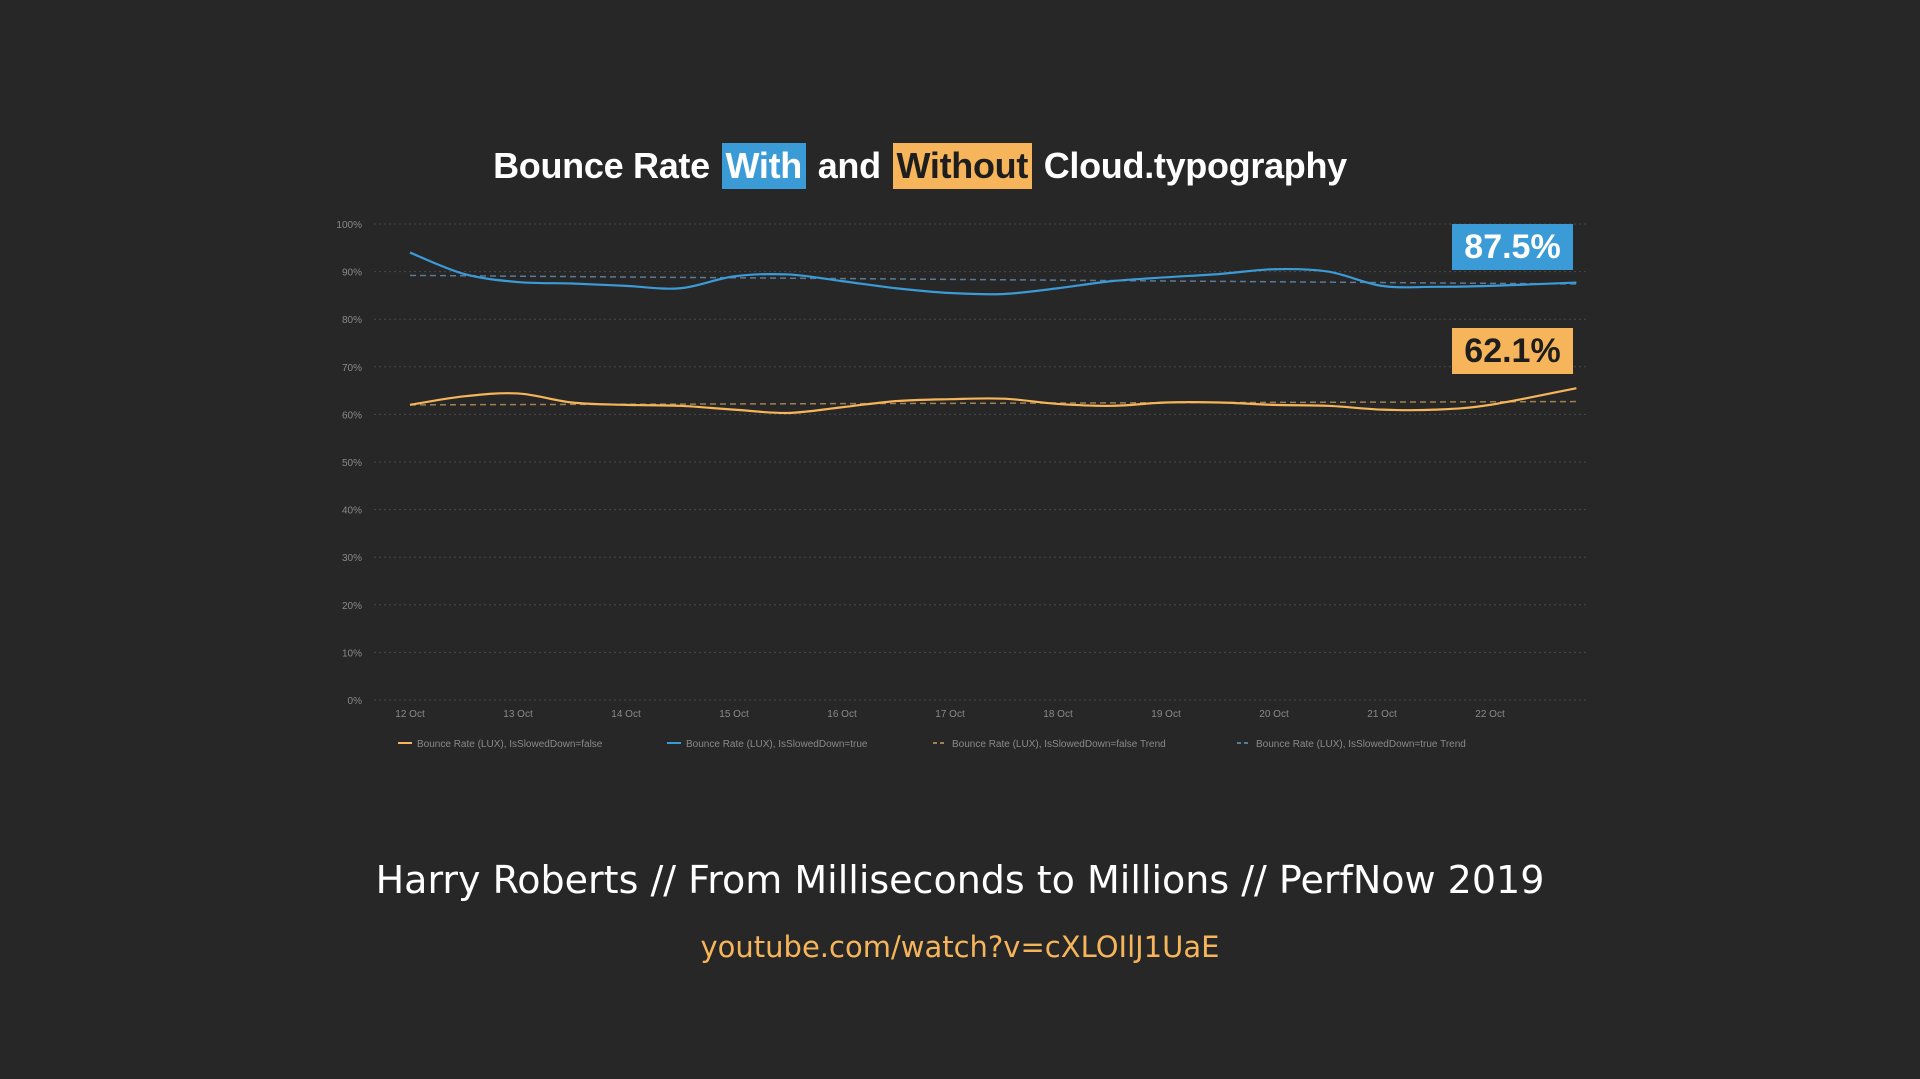  What do you see at coordinates (518, 714) in the screenshot?
I see `x-tick-label: 13 Oct` at bounding box center [518, 714].